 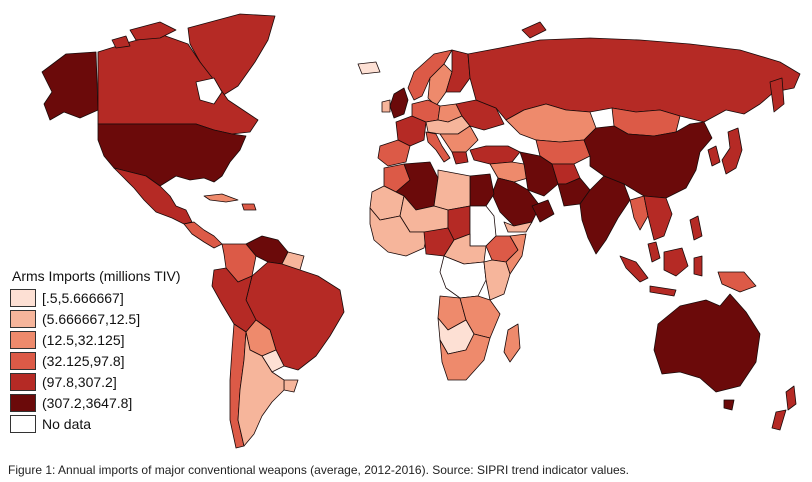 I want to click on east-africa, so click(x=497, y=280).